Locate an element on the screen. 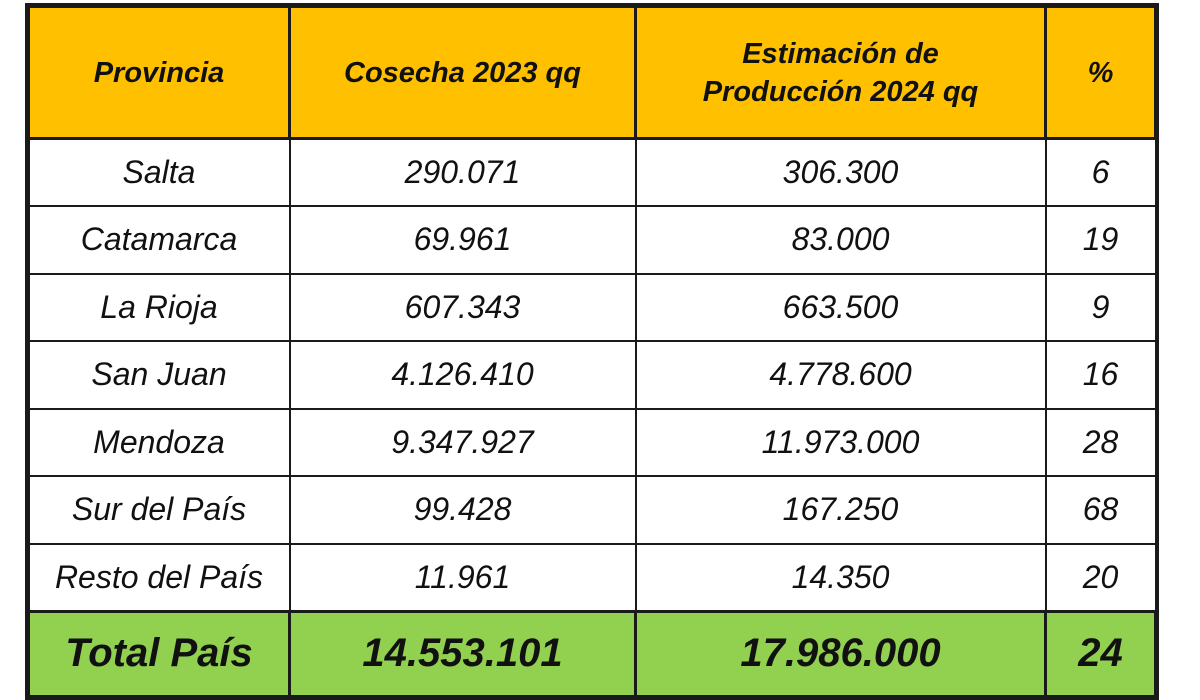  cell-cosecha: 4.126.410 is located at coordinates (462, 375).